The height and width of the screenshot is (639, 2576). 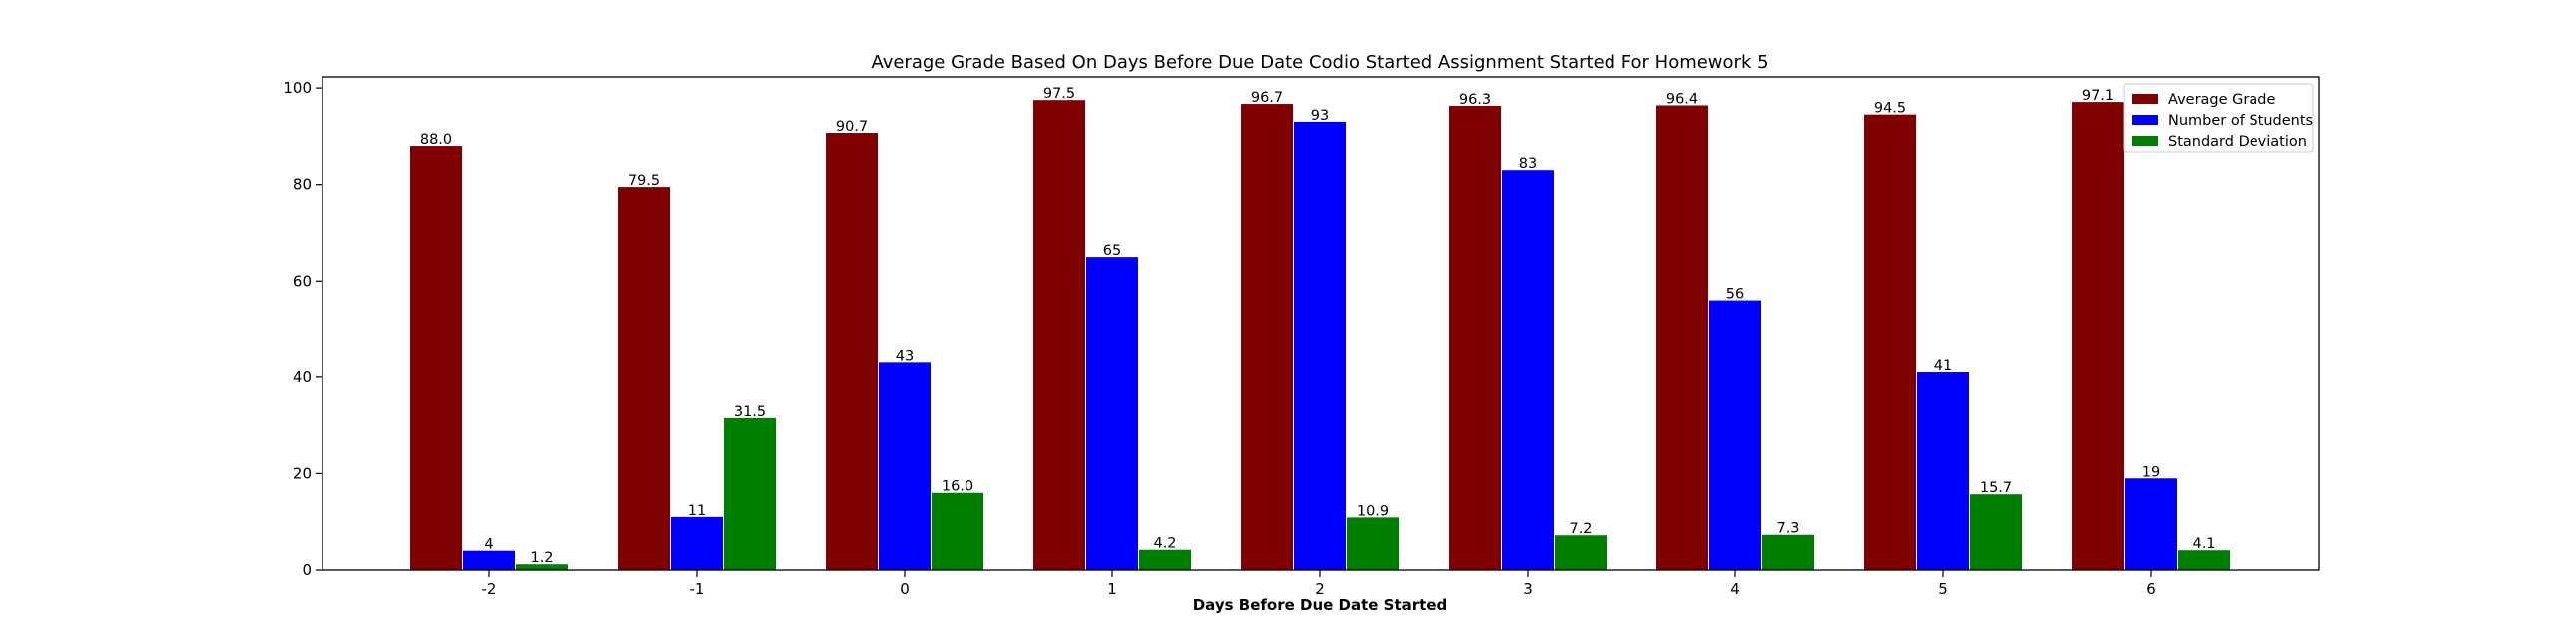 What do you see at coordinates (905, 589) in the screenshot?
I see `x-tick-label: 0` at bounding box center [905, 589].